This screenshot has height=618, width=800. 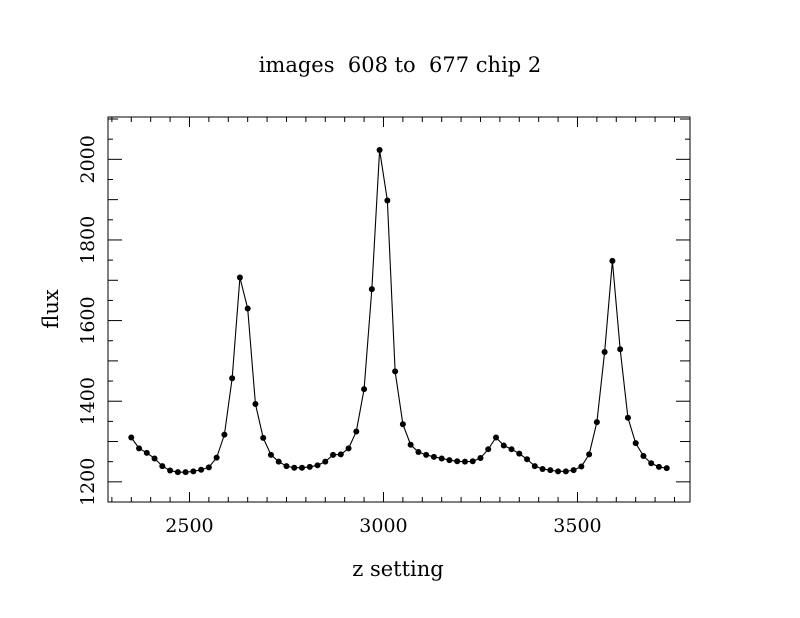 I want to click on x-axis-label: z setting, so click(x=398, y=569).